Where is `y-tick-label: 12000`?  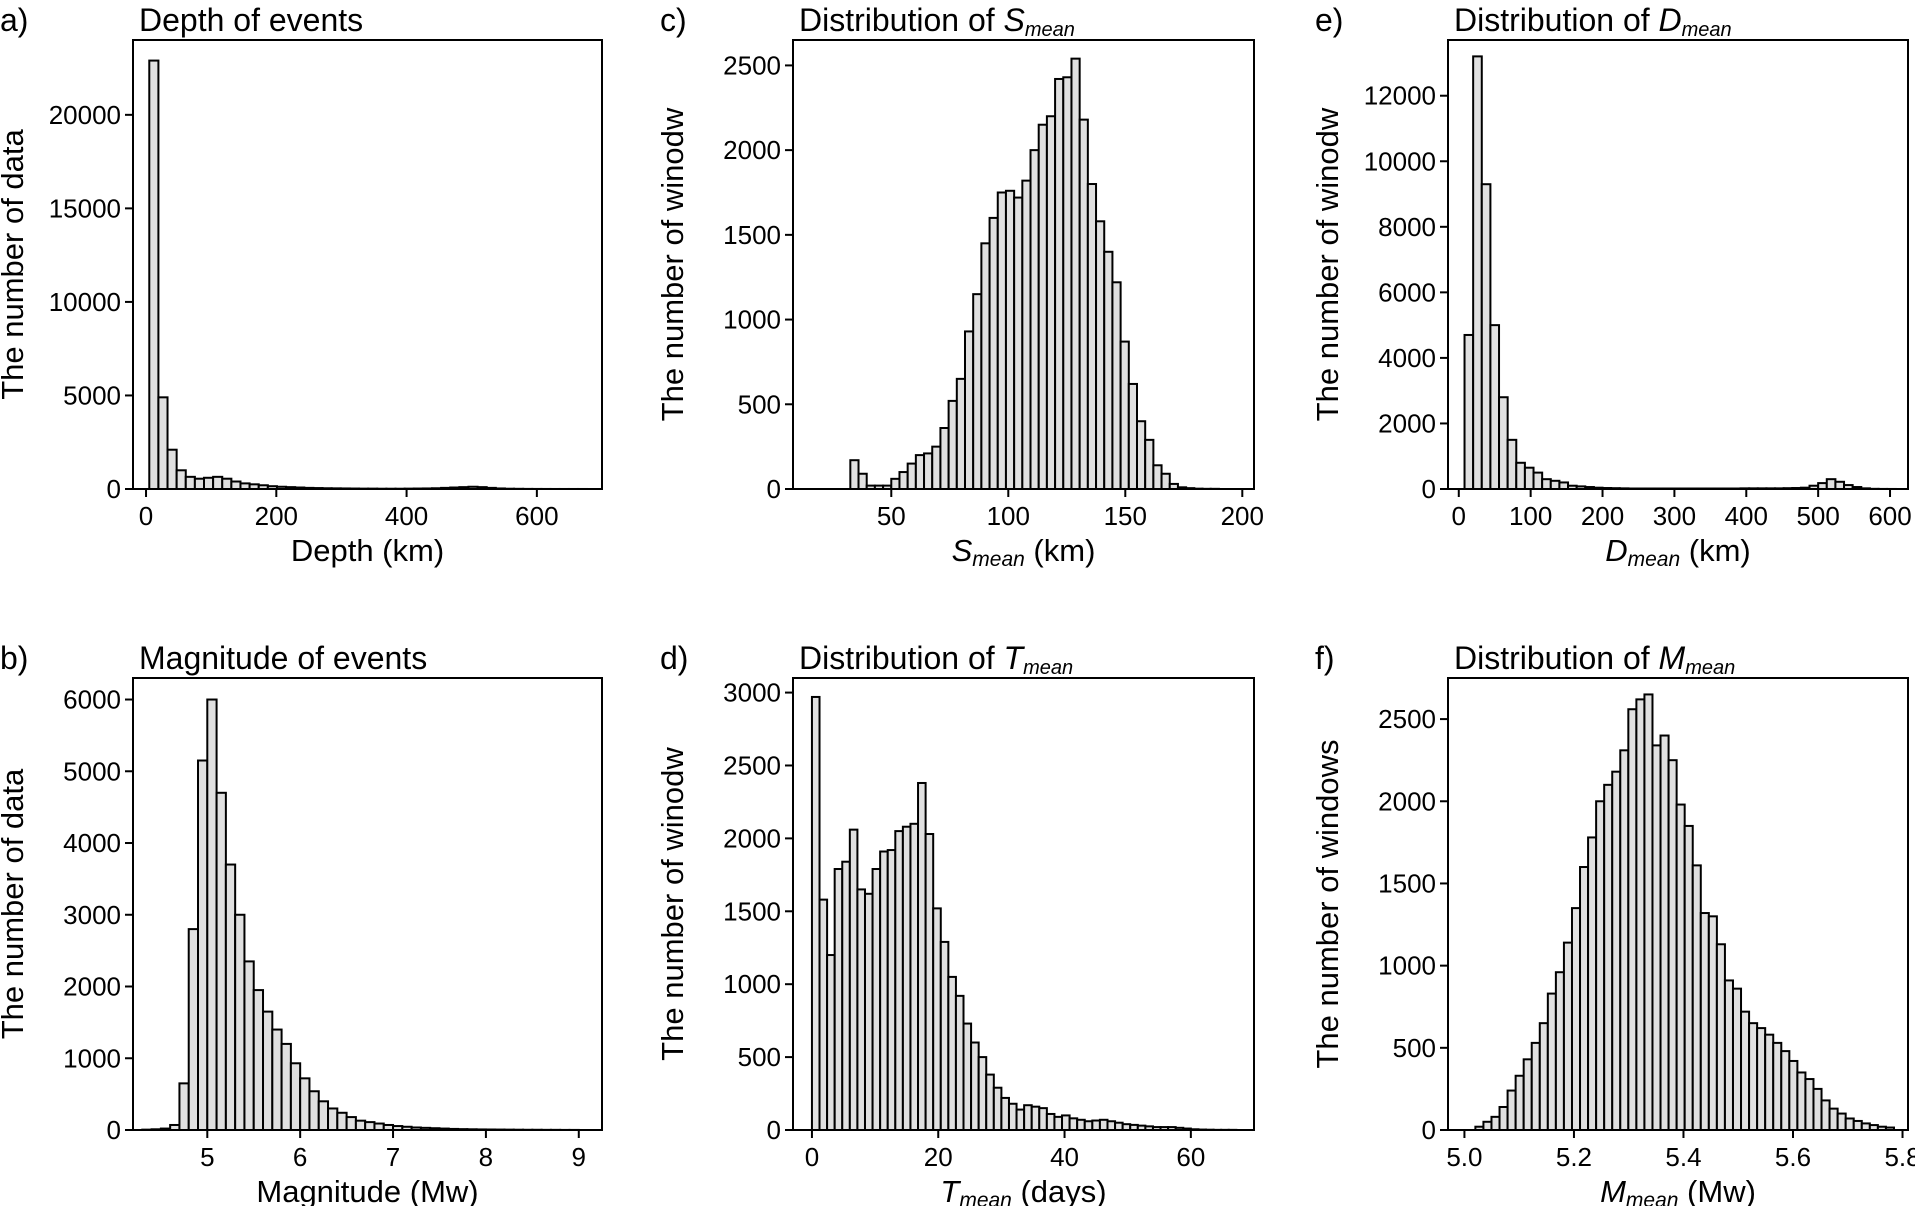
y-tick-label: 12000 is located at coordinates (1400, 96).